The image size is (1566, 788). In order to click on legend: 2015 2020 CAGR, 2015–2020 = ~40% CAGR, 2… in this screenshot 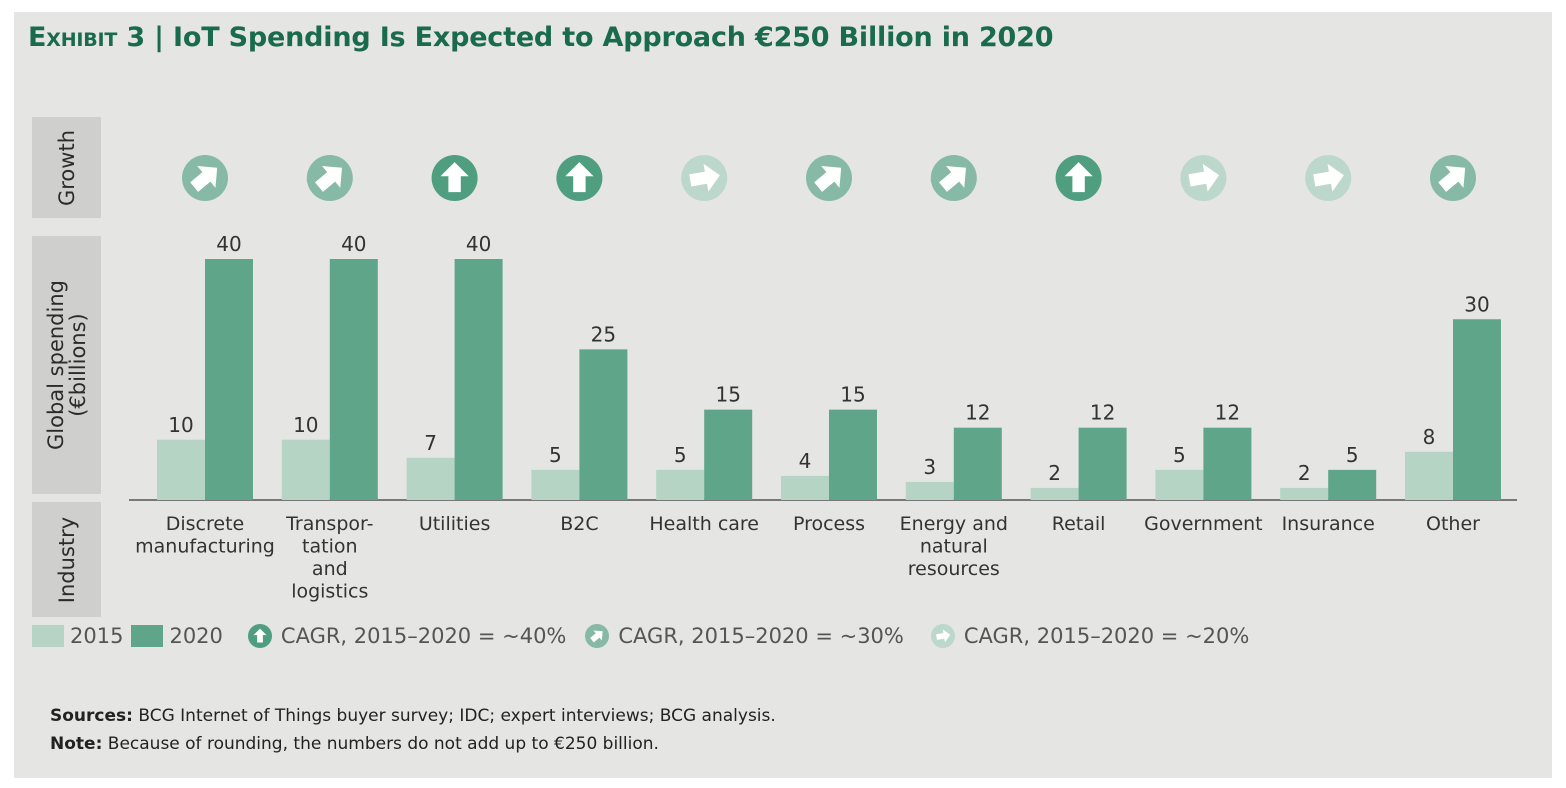, I will do `click(644, 636)`.